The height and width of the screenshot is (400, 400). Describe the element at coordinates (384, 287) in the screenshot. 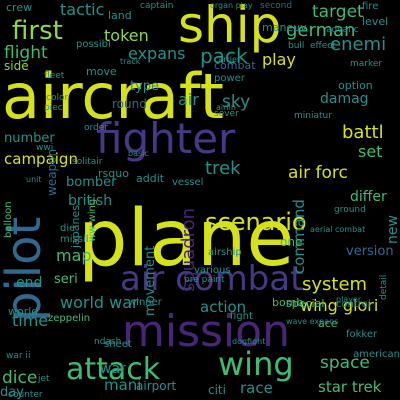

I see `cloud-word: detail` at that location.